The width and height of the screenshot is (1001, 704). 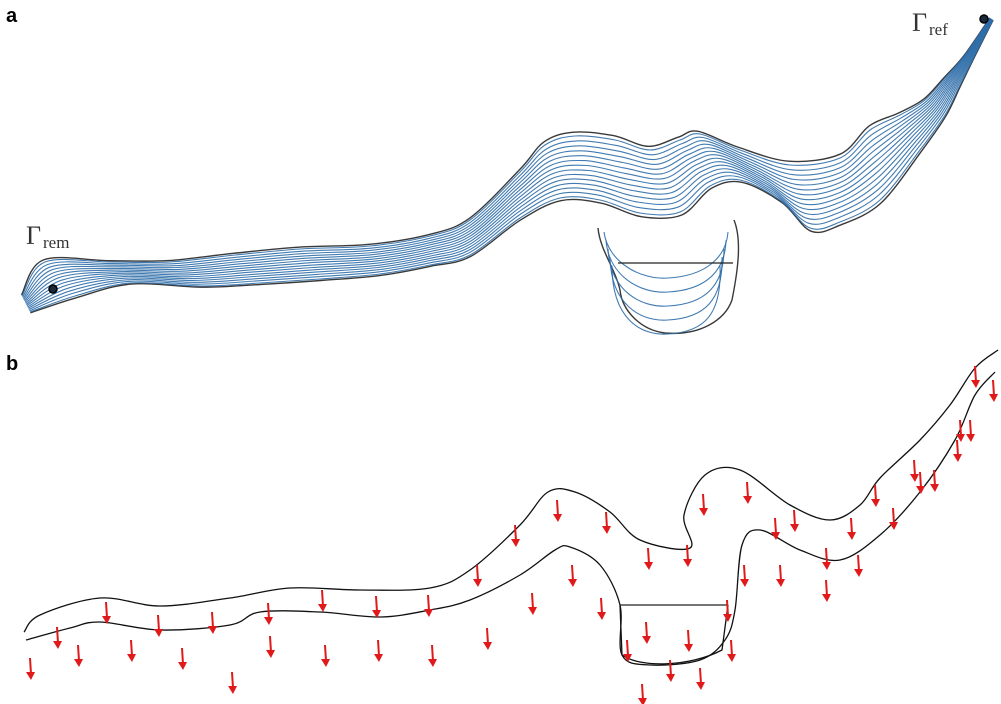 What do you see at coordinates (12, 364) in the screenshot?
I see `panel-b-letter: b` at bounding box center [12, 364].